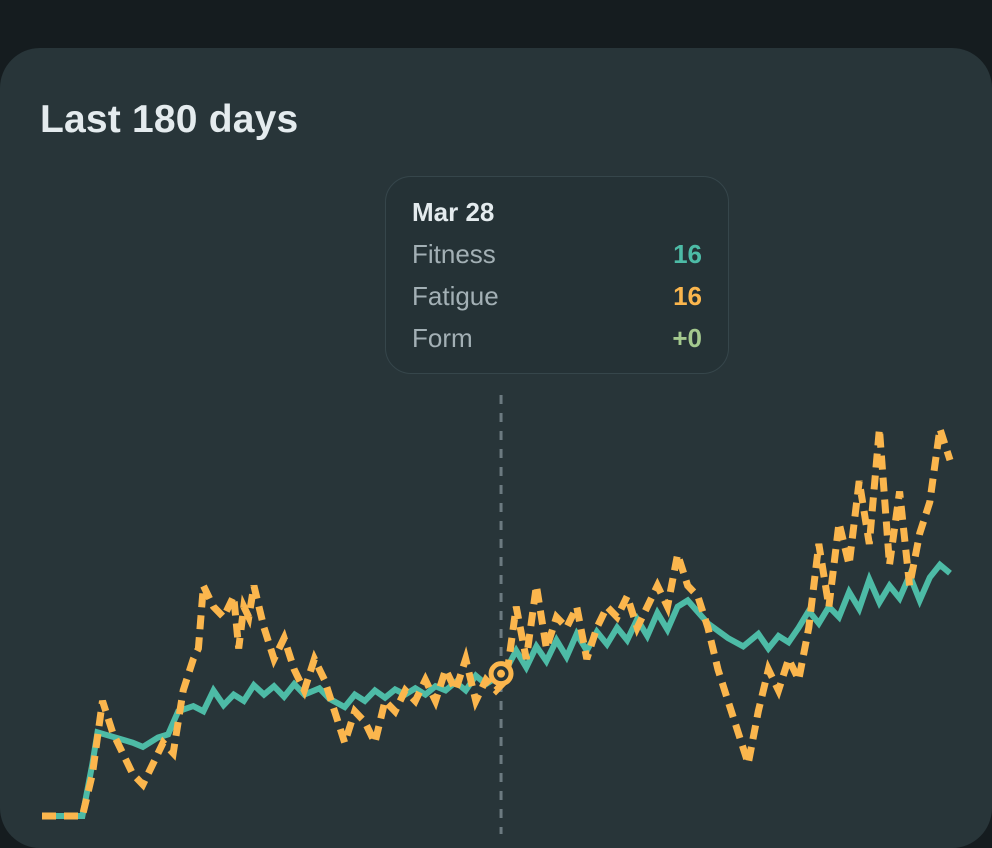 Image resolution: width=992 pixels, height=848 pixels. I want to click on tooltip-label-form: Form, so click(442, 338).